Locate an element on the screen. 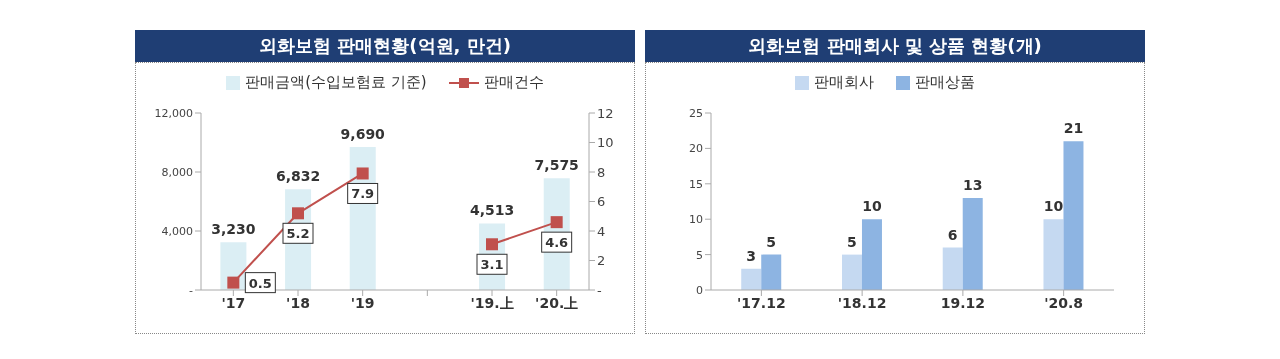 This screenshot has width=1280, height=359. x-tick-label: '19 is located at coordinates (362, 302).